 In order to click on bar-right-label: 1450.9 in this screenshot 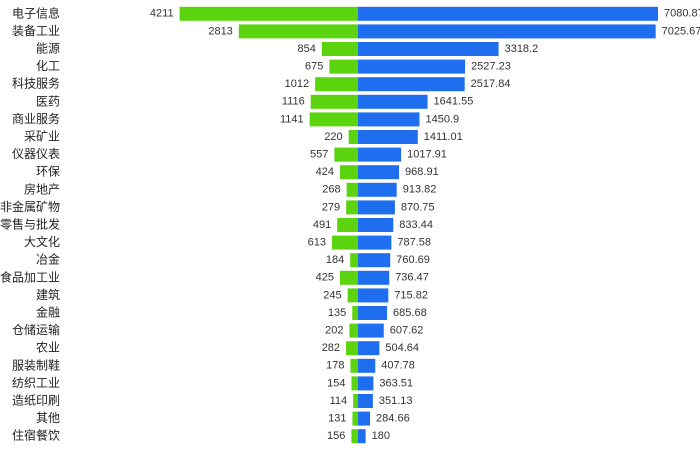, I will do `click(442, 119)`.